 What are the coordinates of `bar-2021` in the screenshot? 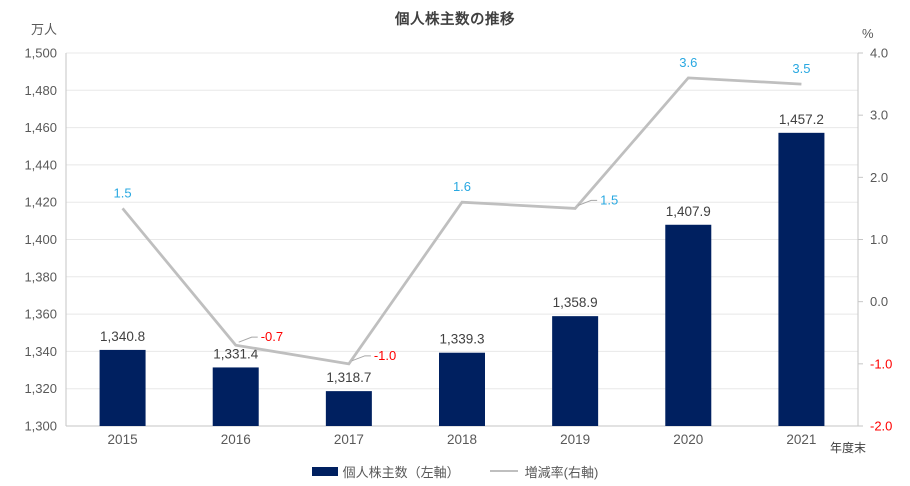 It's located at (801, 279).